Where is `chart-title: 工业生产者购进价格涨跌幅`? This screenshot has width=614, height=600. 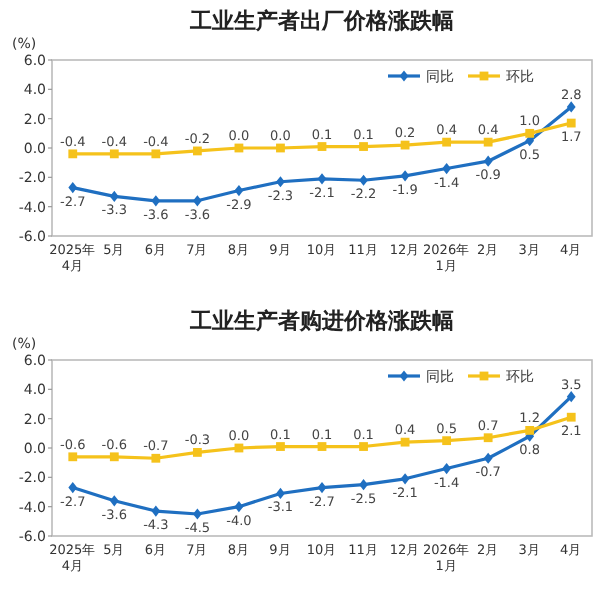 chart-title: 工业生产者购进价格涨跌幅 is located at coordinates (321, 321).